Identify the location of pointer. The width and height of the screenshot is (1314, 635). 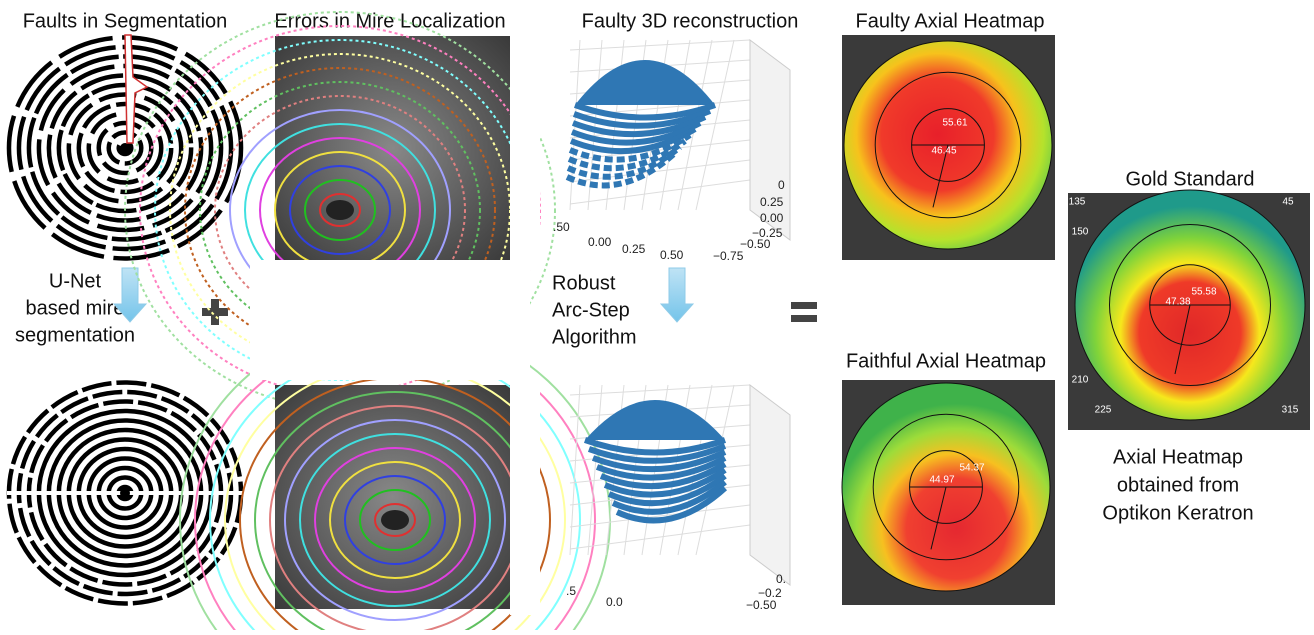
(136, 89).